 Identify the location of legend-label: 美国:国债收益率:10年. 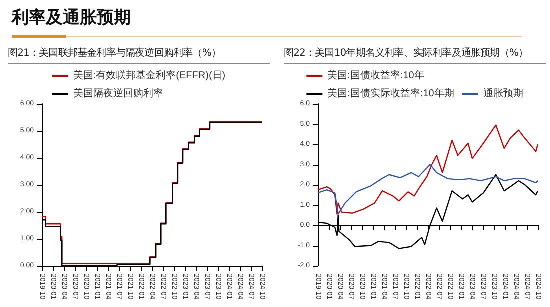
(376, 76).